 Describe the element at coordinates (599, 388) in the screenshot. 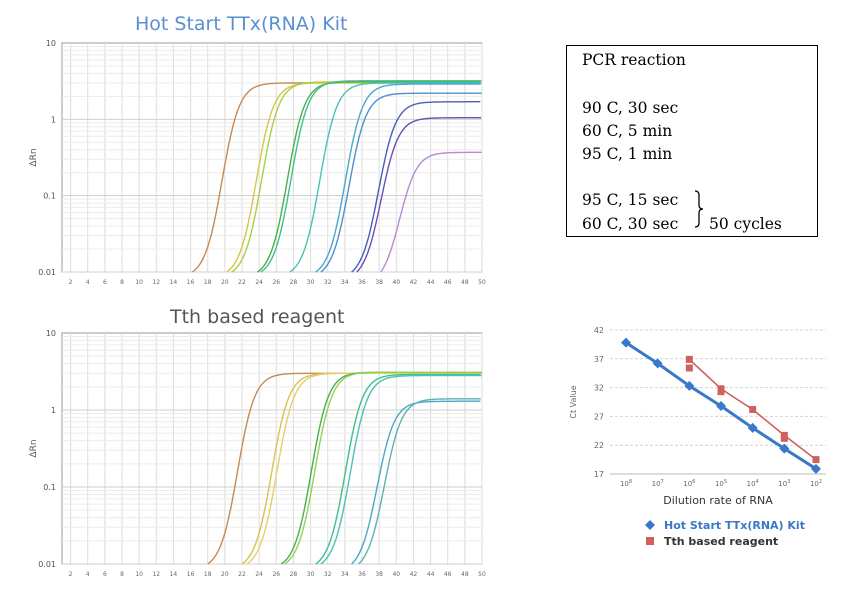

I see `ct-y-tick-label: 32` at that location.